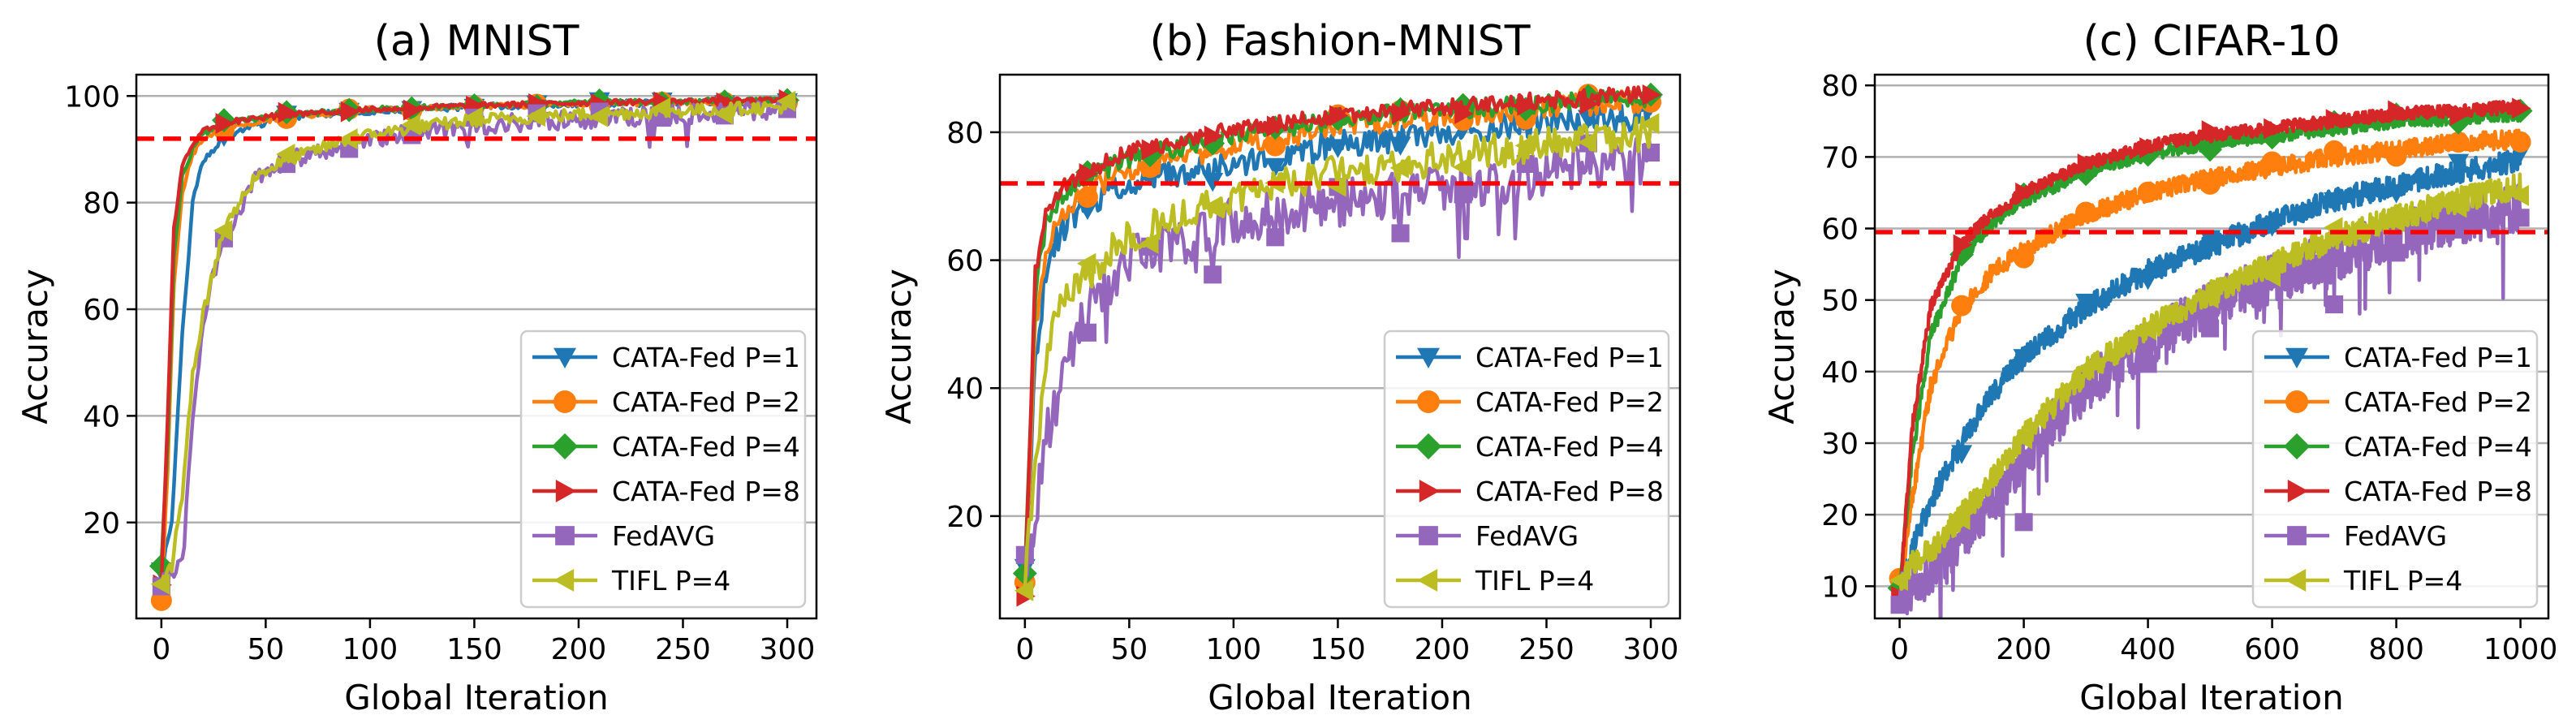  Describe the element at coordinates (1840, 444) in the screenshot. I see `y-tick-label: 30` at that location.